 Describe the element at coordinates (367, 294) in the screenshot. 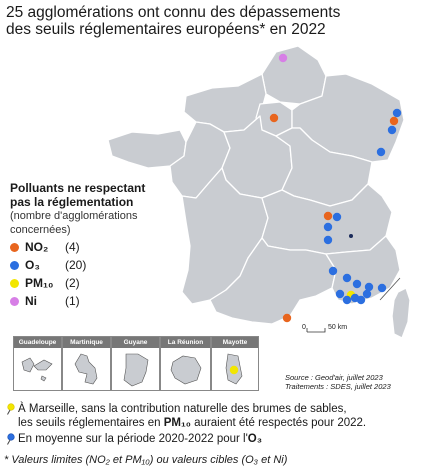

I see `marker-o3-cannes` at that location.